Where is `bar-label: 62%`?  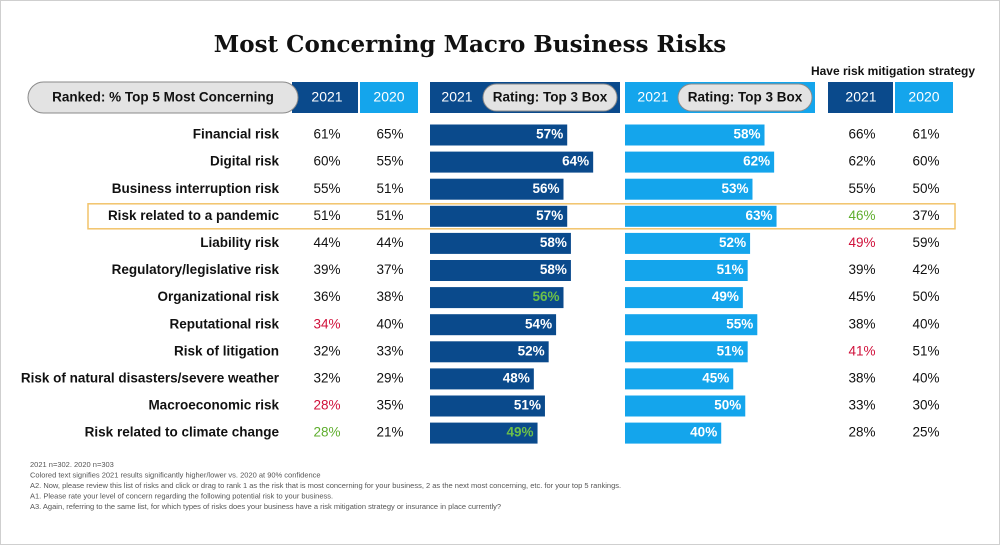 bar-label: 62% is located at coordinates (756, 161).